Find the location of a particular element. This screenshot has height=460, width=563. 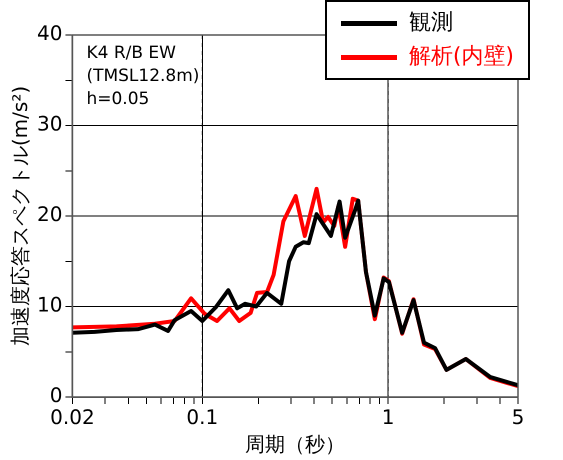

legend-label: 観測 is located at coordinates (430, 23).